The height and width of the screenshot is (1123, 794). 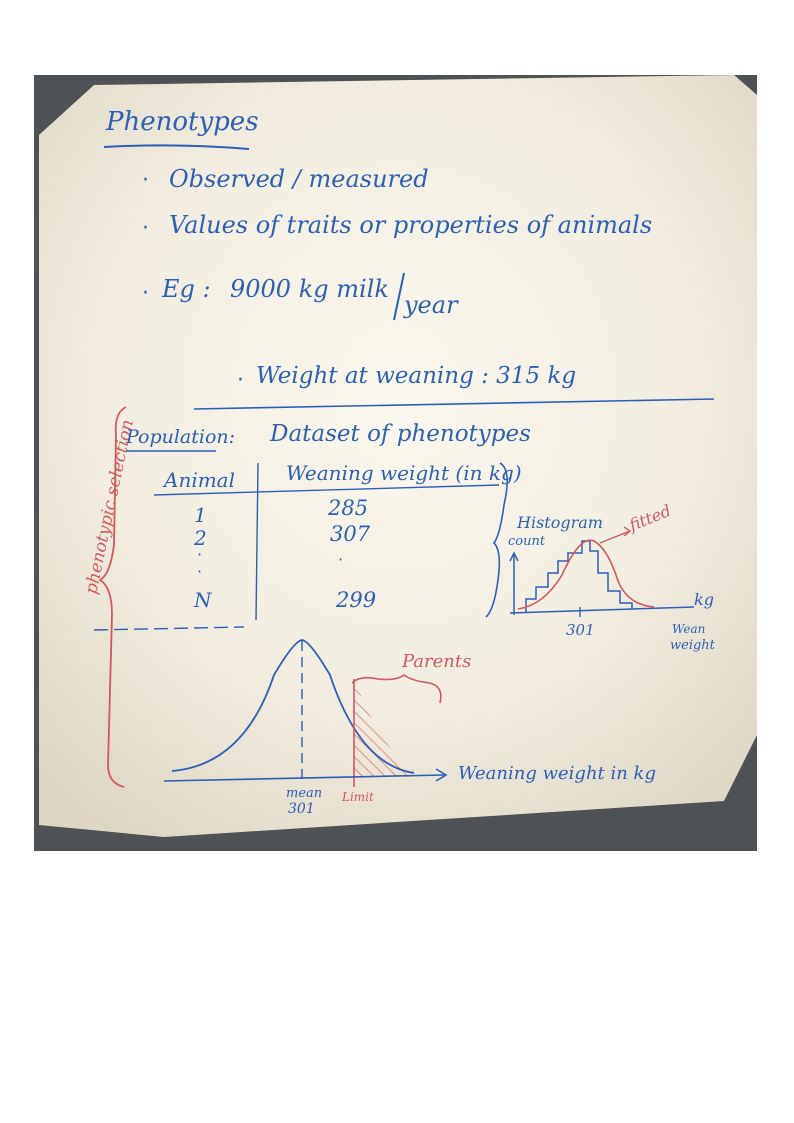 I want to click on board-title: Phenotypes, so click(x=182, y=122).